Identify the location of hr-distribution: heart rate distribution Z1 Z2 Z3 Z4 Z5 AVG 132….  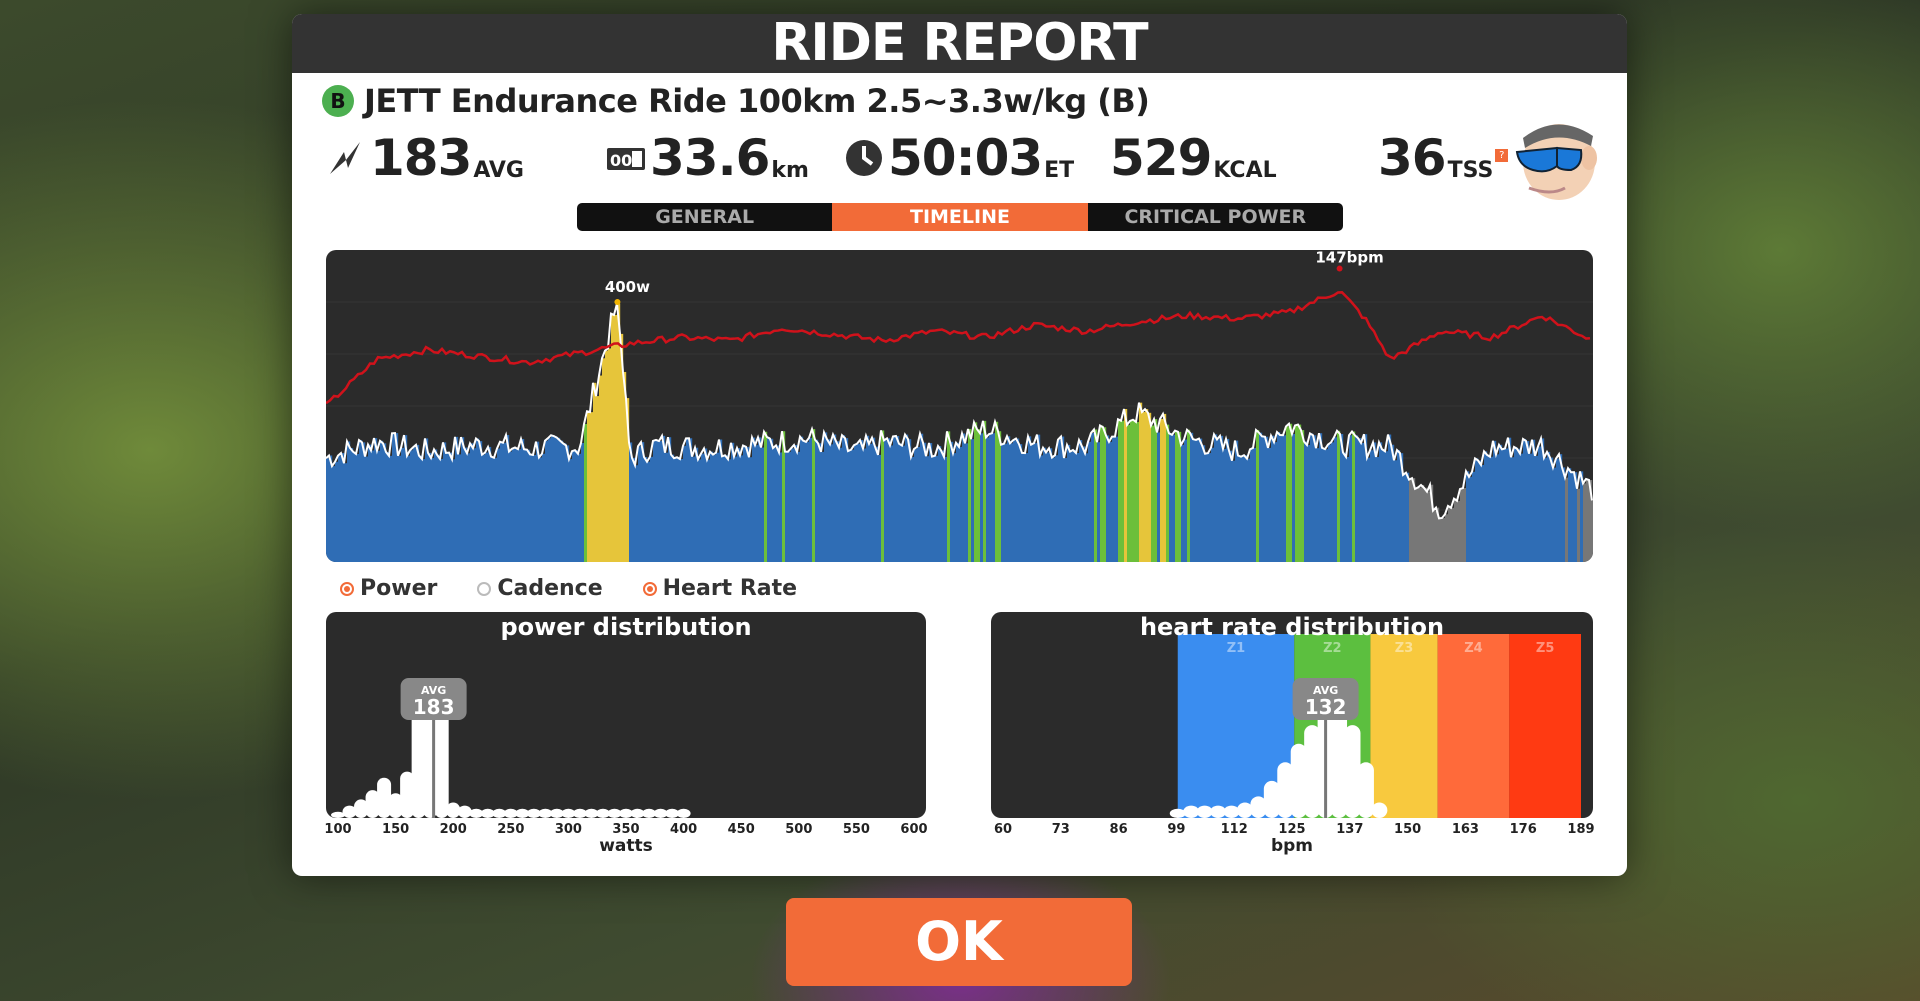
(1293, 734).